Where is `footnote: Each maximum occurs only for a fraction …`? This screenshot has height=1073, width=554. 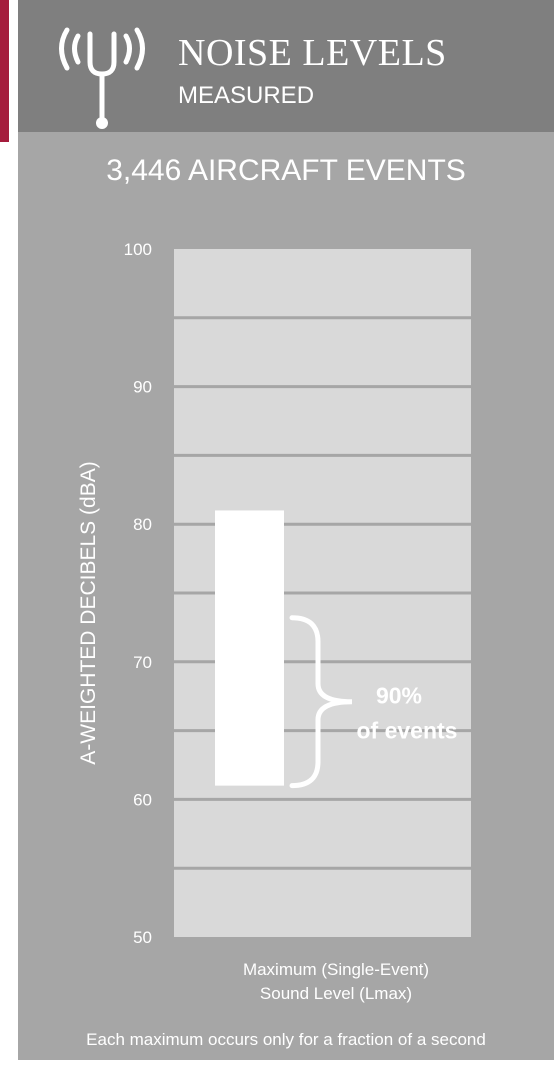
footnote: Each maximum occurs only for a fraction … is located at coordinates (286, 1039).